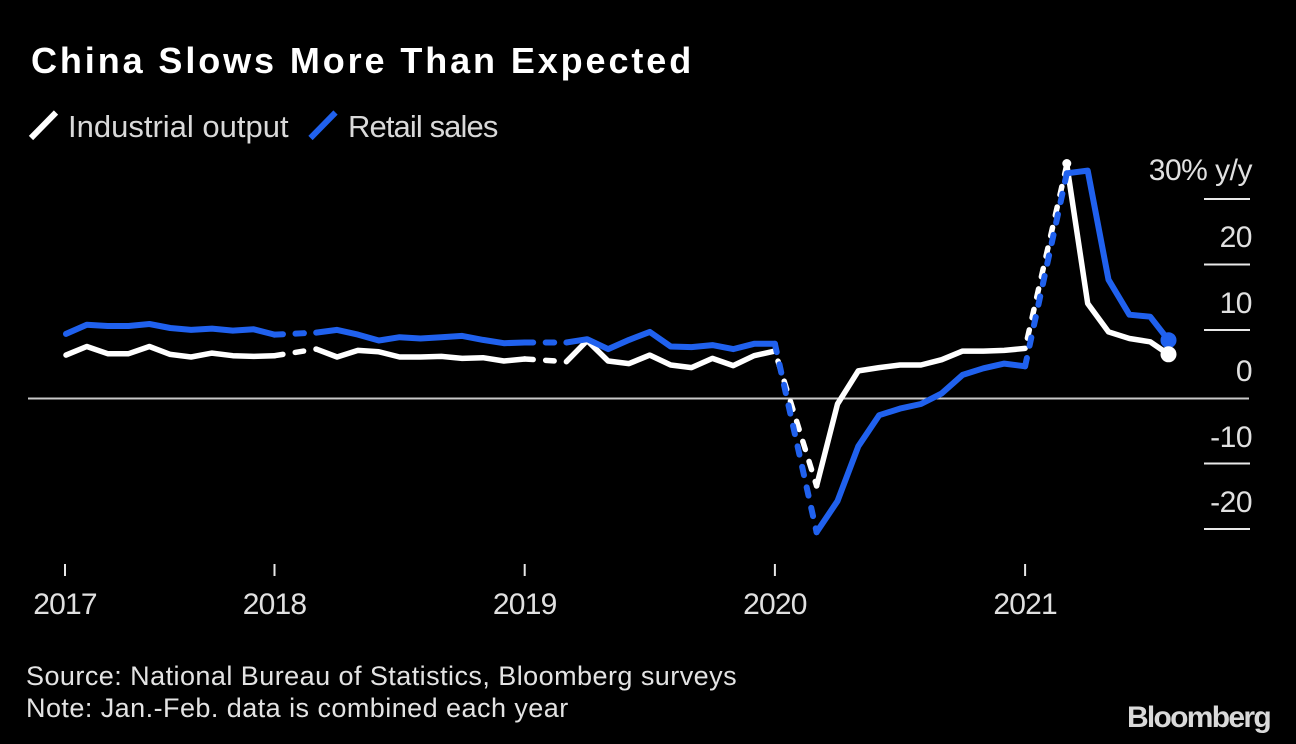  What do you see at coordinates (525, 604) in the screenshot?
I see `svg-text: 2019` at bounding box center [525, 604].